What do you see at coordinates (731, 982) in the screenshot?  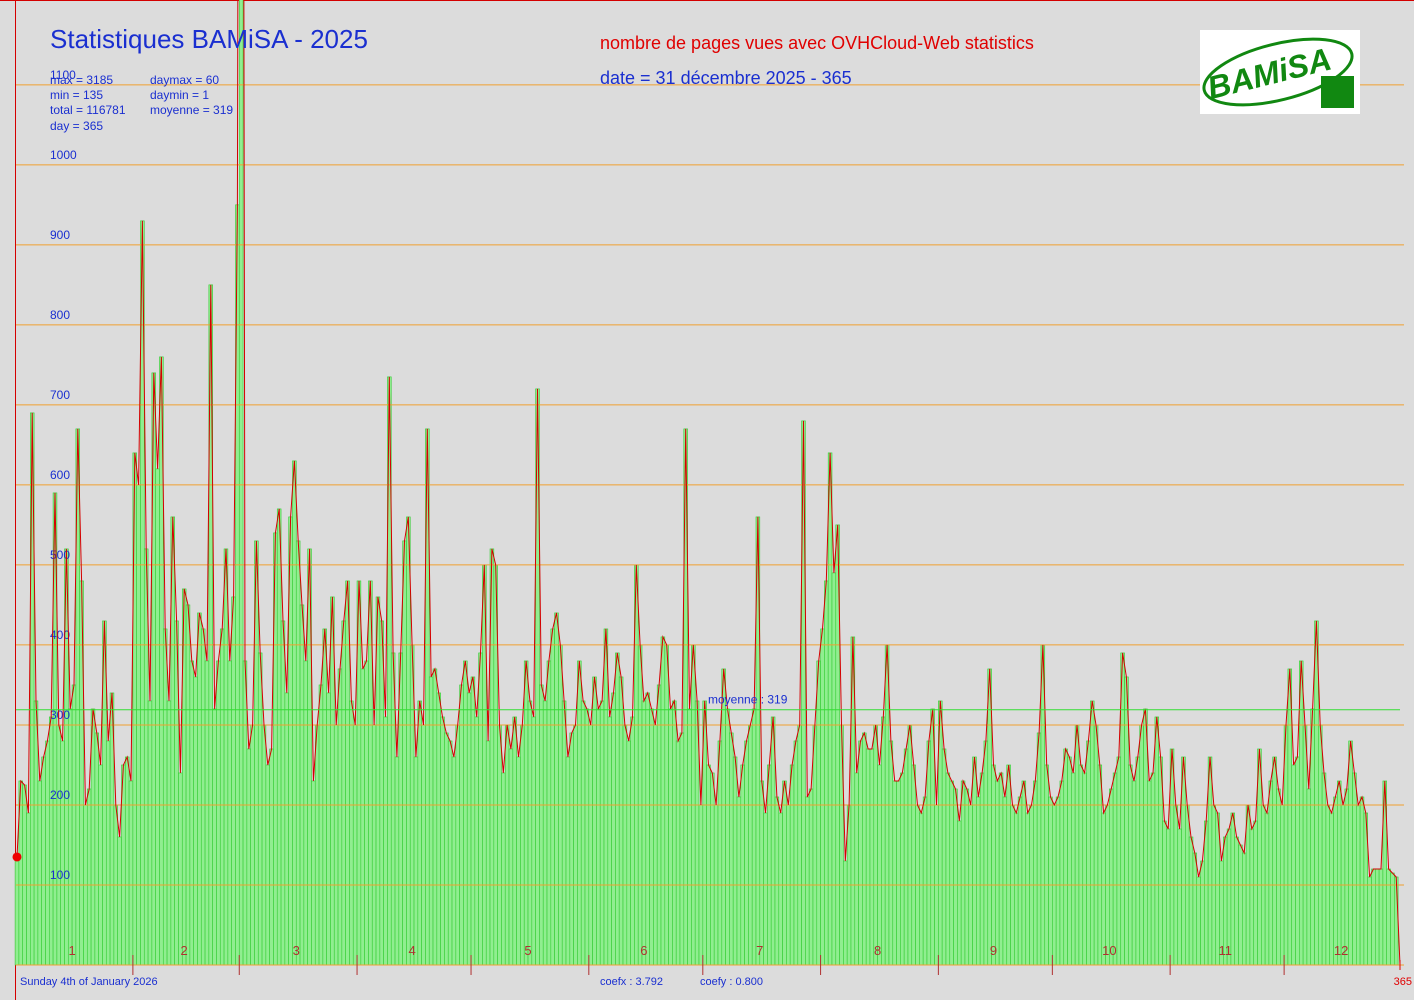 I see `coefy: coefy : 0.800` at bounding box center [731, 982].